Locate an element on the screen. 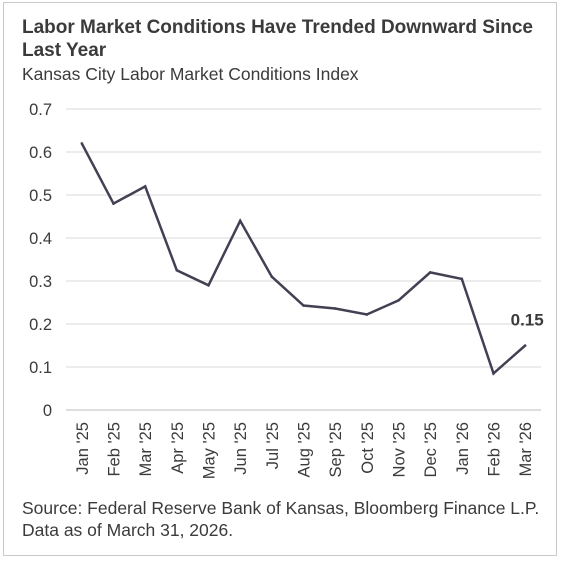 This screenshot has width=562, height=561. x-tick-label: Jan '25 is located at coordinates (83, 448).